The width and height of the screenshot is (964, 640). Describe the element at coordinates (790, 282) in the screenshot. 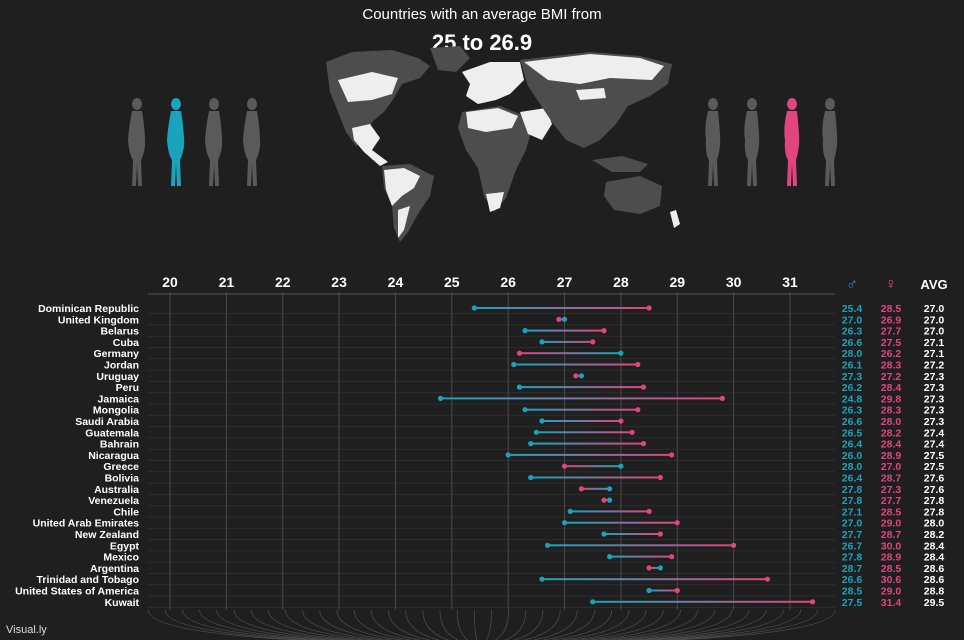

I see `x-tick-label: 31` at that location.